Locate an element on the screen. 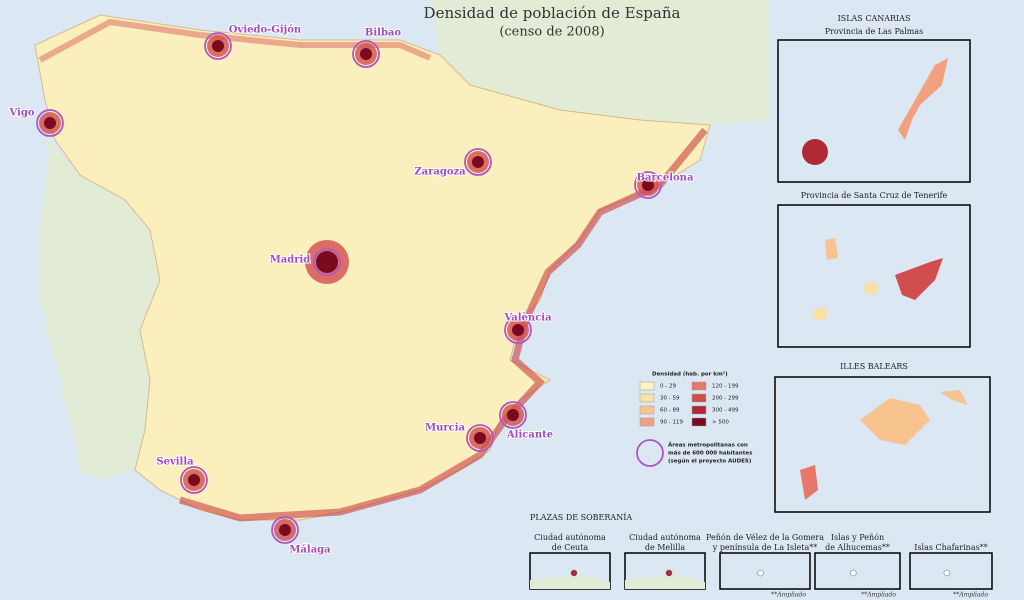 This screenshot has width=1024, height=600. france is located at coordinates (600, 62).